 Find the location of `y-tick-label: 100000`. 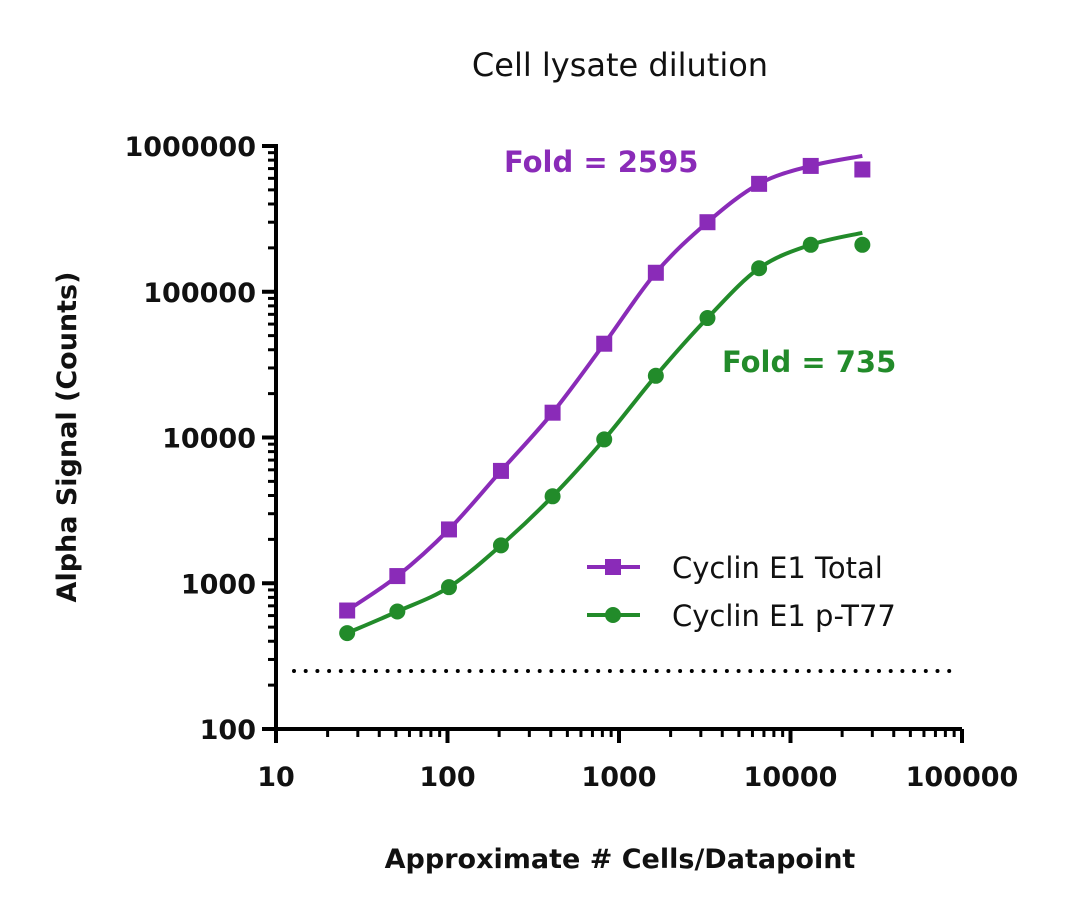

y-tick-label: 100000 is located at coordinates (199, 293).